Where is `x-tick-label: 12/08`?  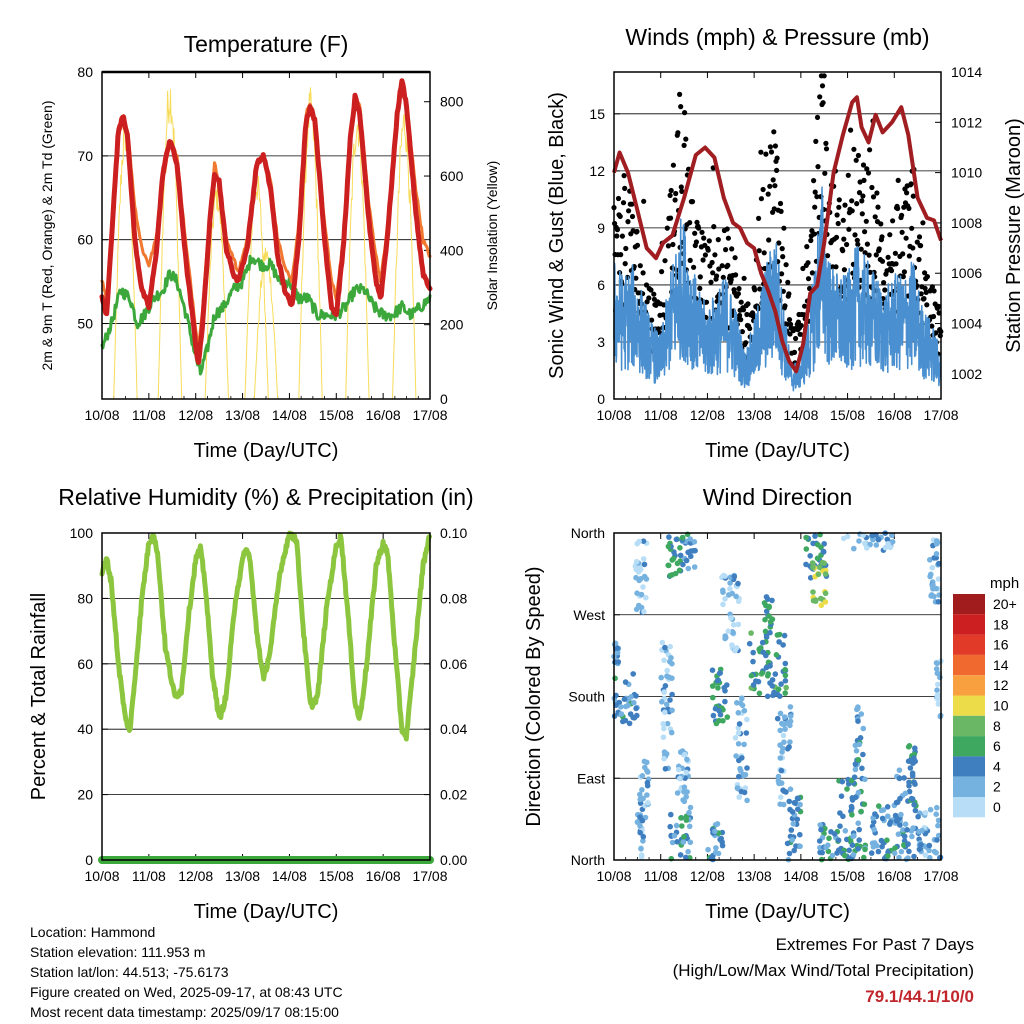 x-tick-label: 12/08 is located at coordinates (707, 876).